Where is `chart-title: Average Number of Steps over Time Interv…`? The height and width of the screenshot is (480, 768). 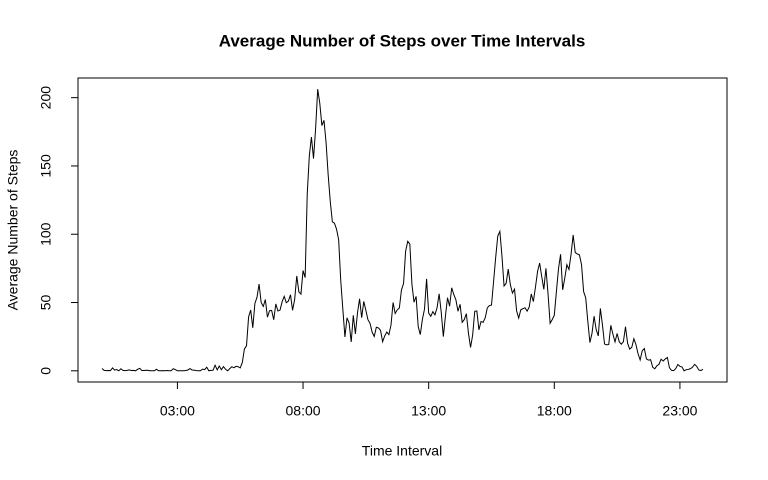 chart-title: Average Number of Steps over Time Interv… is located at coordinates (402, 40).